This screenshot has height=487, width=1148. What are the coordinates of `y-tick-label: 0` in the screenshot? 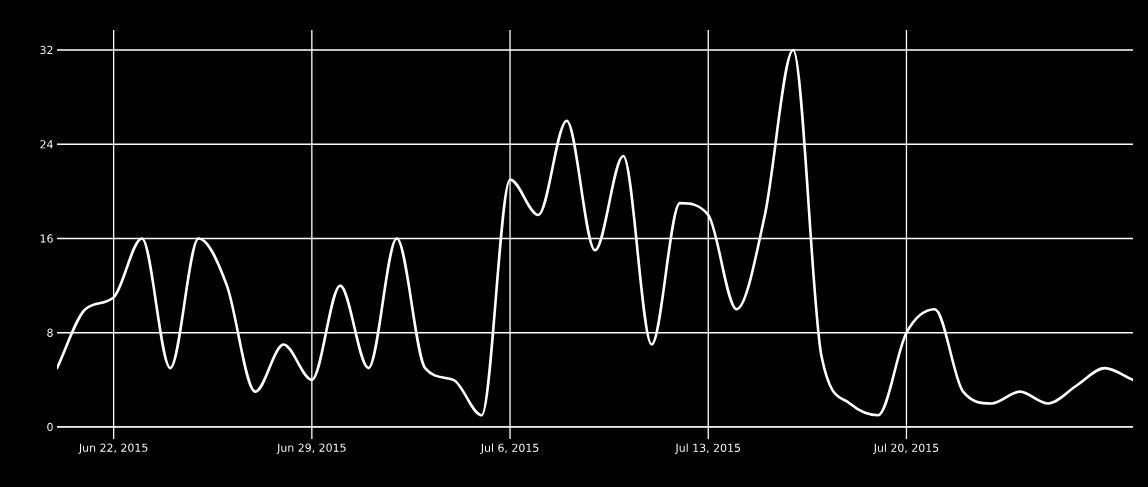 It's located at (50, 427).